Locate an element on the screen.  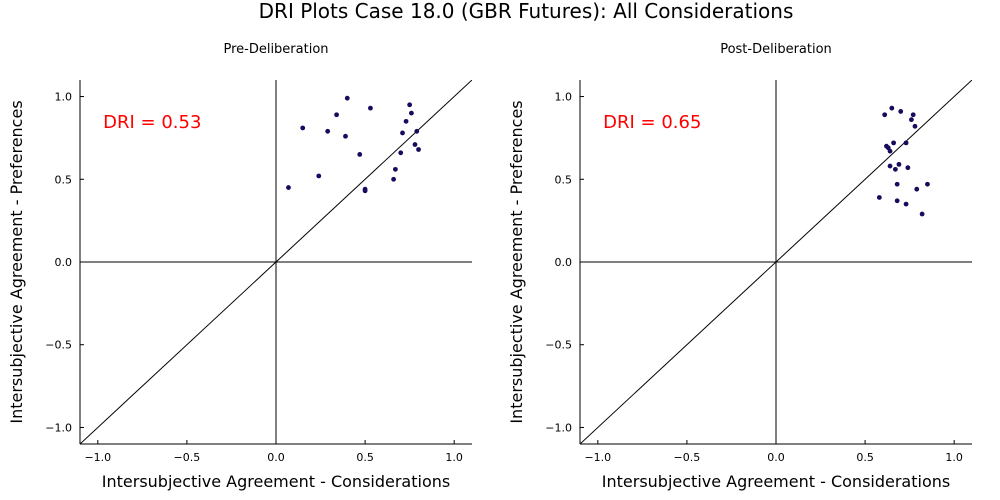
post-dri-annotation: DRI = 0.65 is located at coordinates (652, 122).